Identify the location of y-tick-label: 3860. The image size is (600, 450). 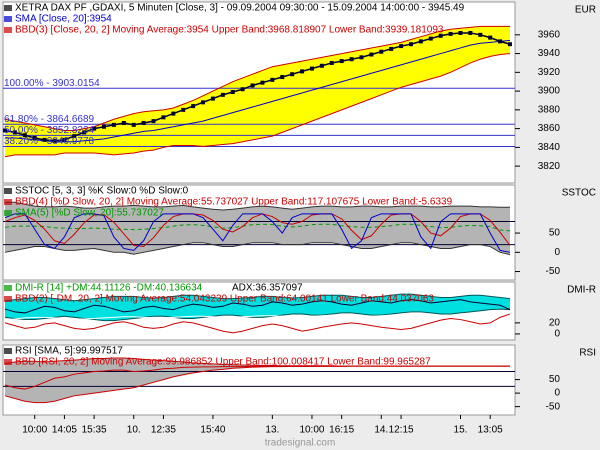
(549, 128).